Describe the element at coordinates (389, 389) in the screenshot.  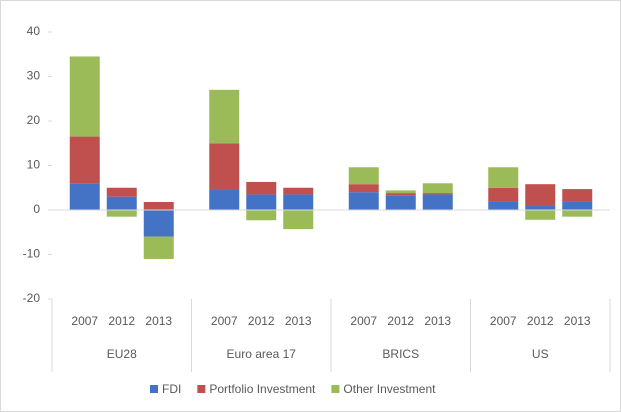
I see `legend-label: Other Investment` at that location.